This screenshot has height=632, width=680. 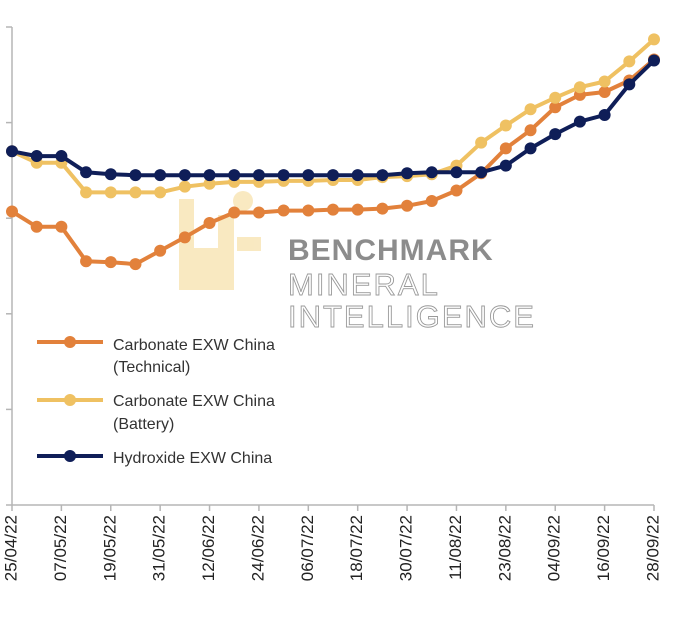 I want to click on x-tick-label: 16/09/22, so click(x=603, y=548).